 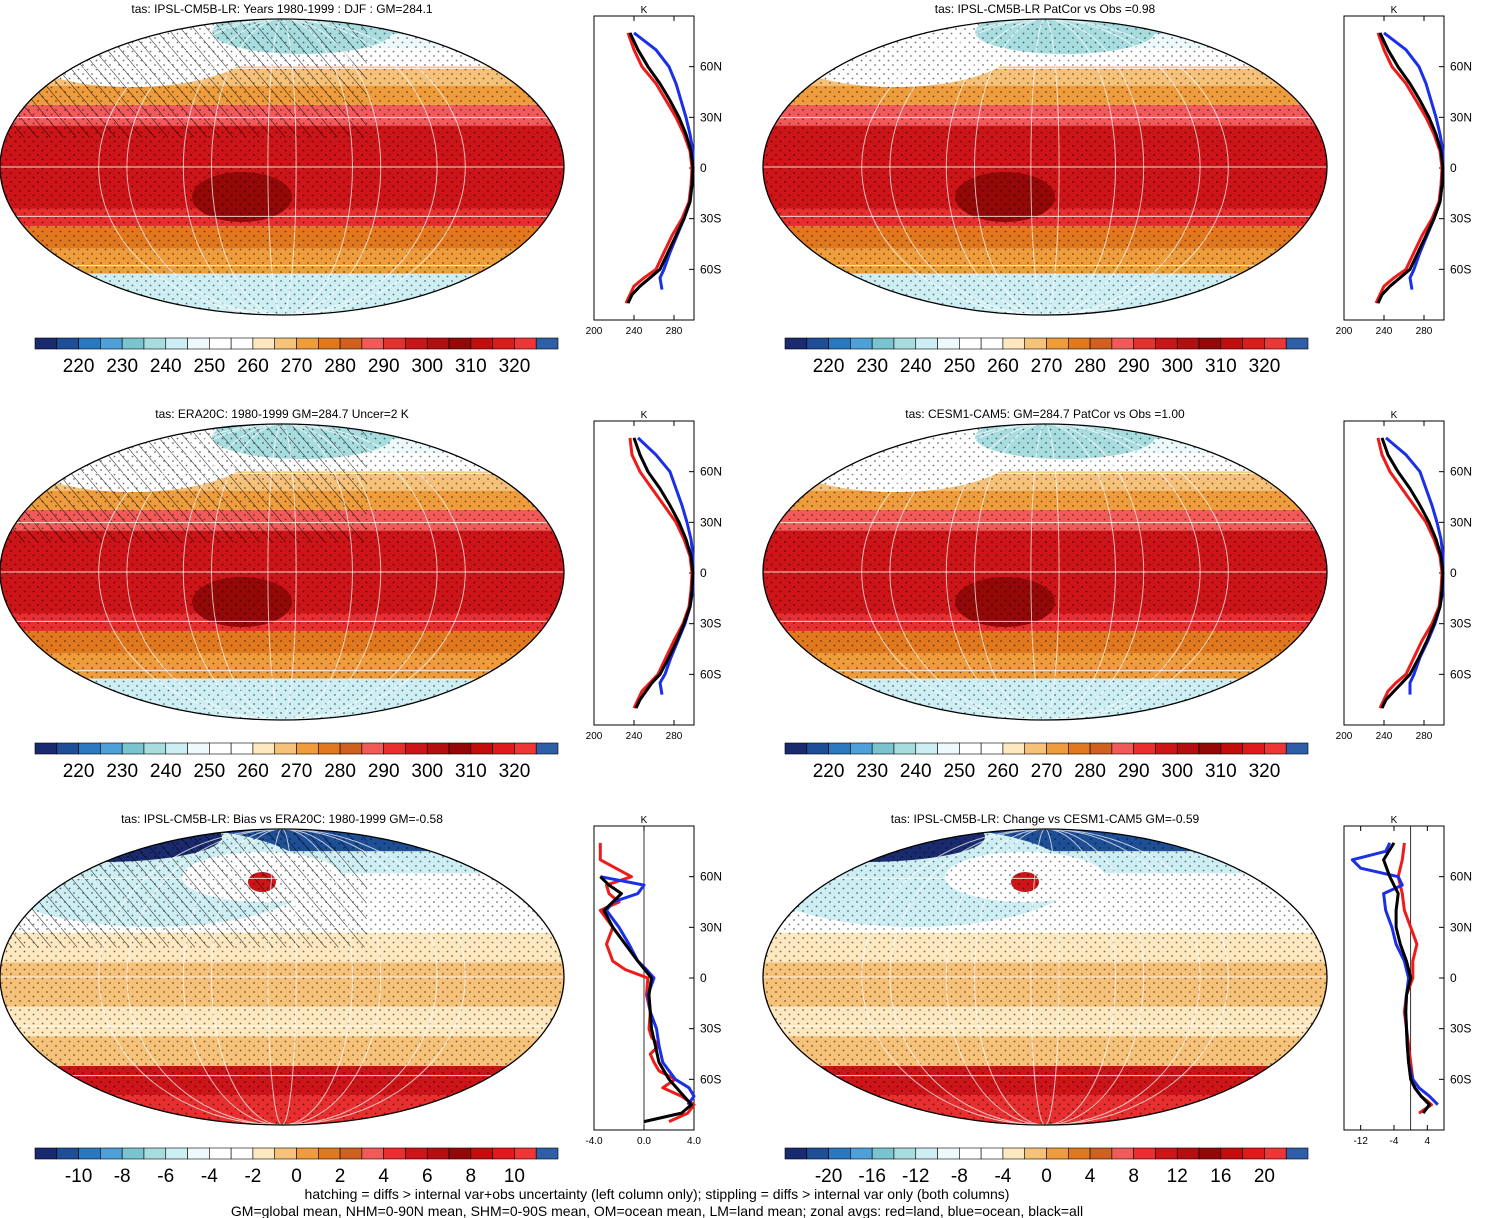 I want to click on panel-3-zonal-profile: K 60N 30N 0 30S 60S 200 240 280, so click(x=654, y=576).